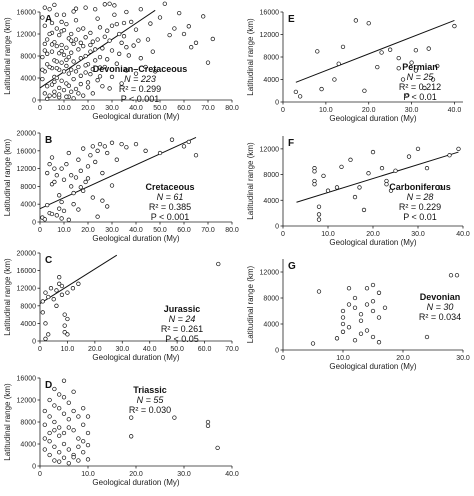  Describe the element at coordinates (34, 467) in the screenshot. I see `panel-d-y-tick-label: 0` at that location.